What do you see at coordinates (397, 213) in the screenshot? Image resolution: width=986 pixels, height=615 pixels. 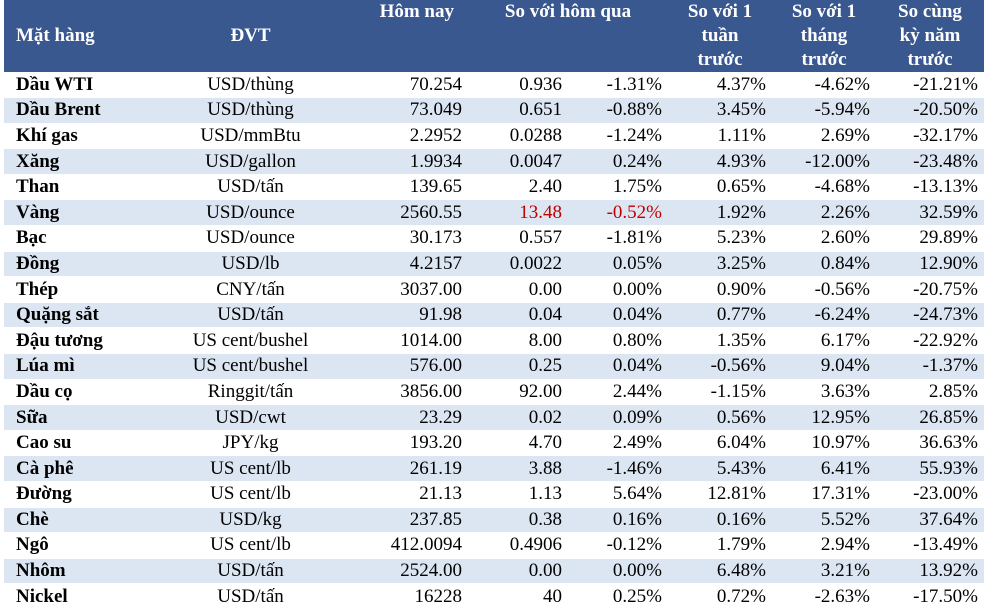 I see `price-today: 2560.55` at bounding box center [397, 213].